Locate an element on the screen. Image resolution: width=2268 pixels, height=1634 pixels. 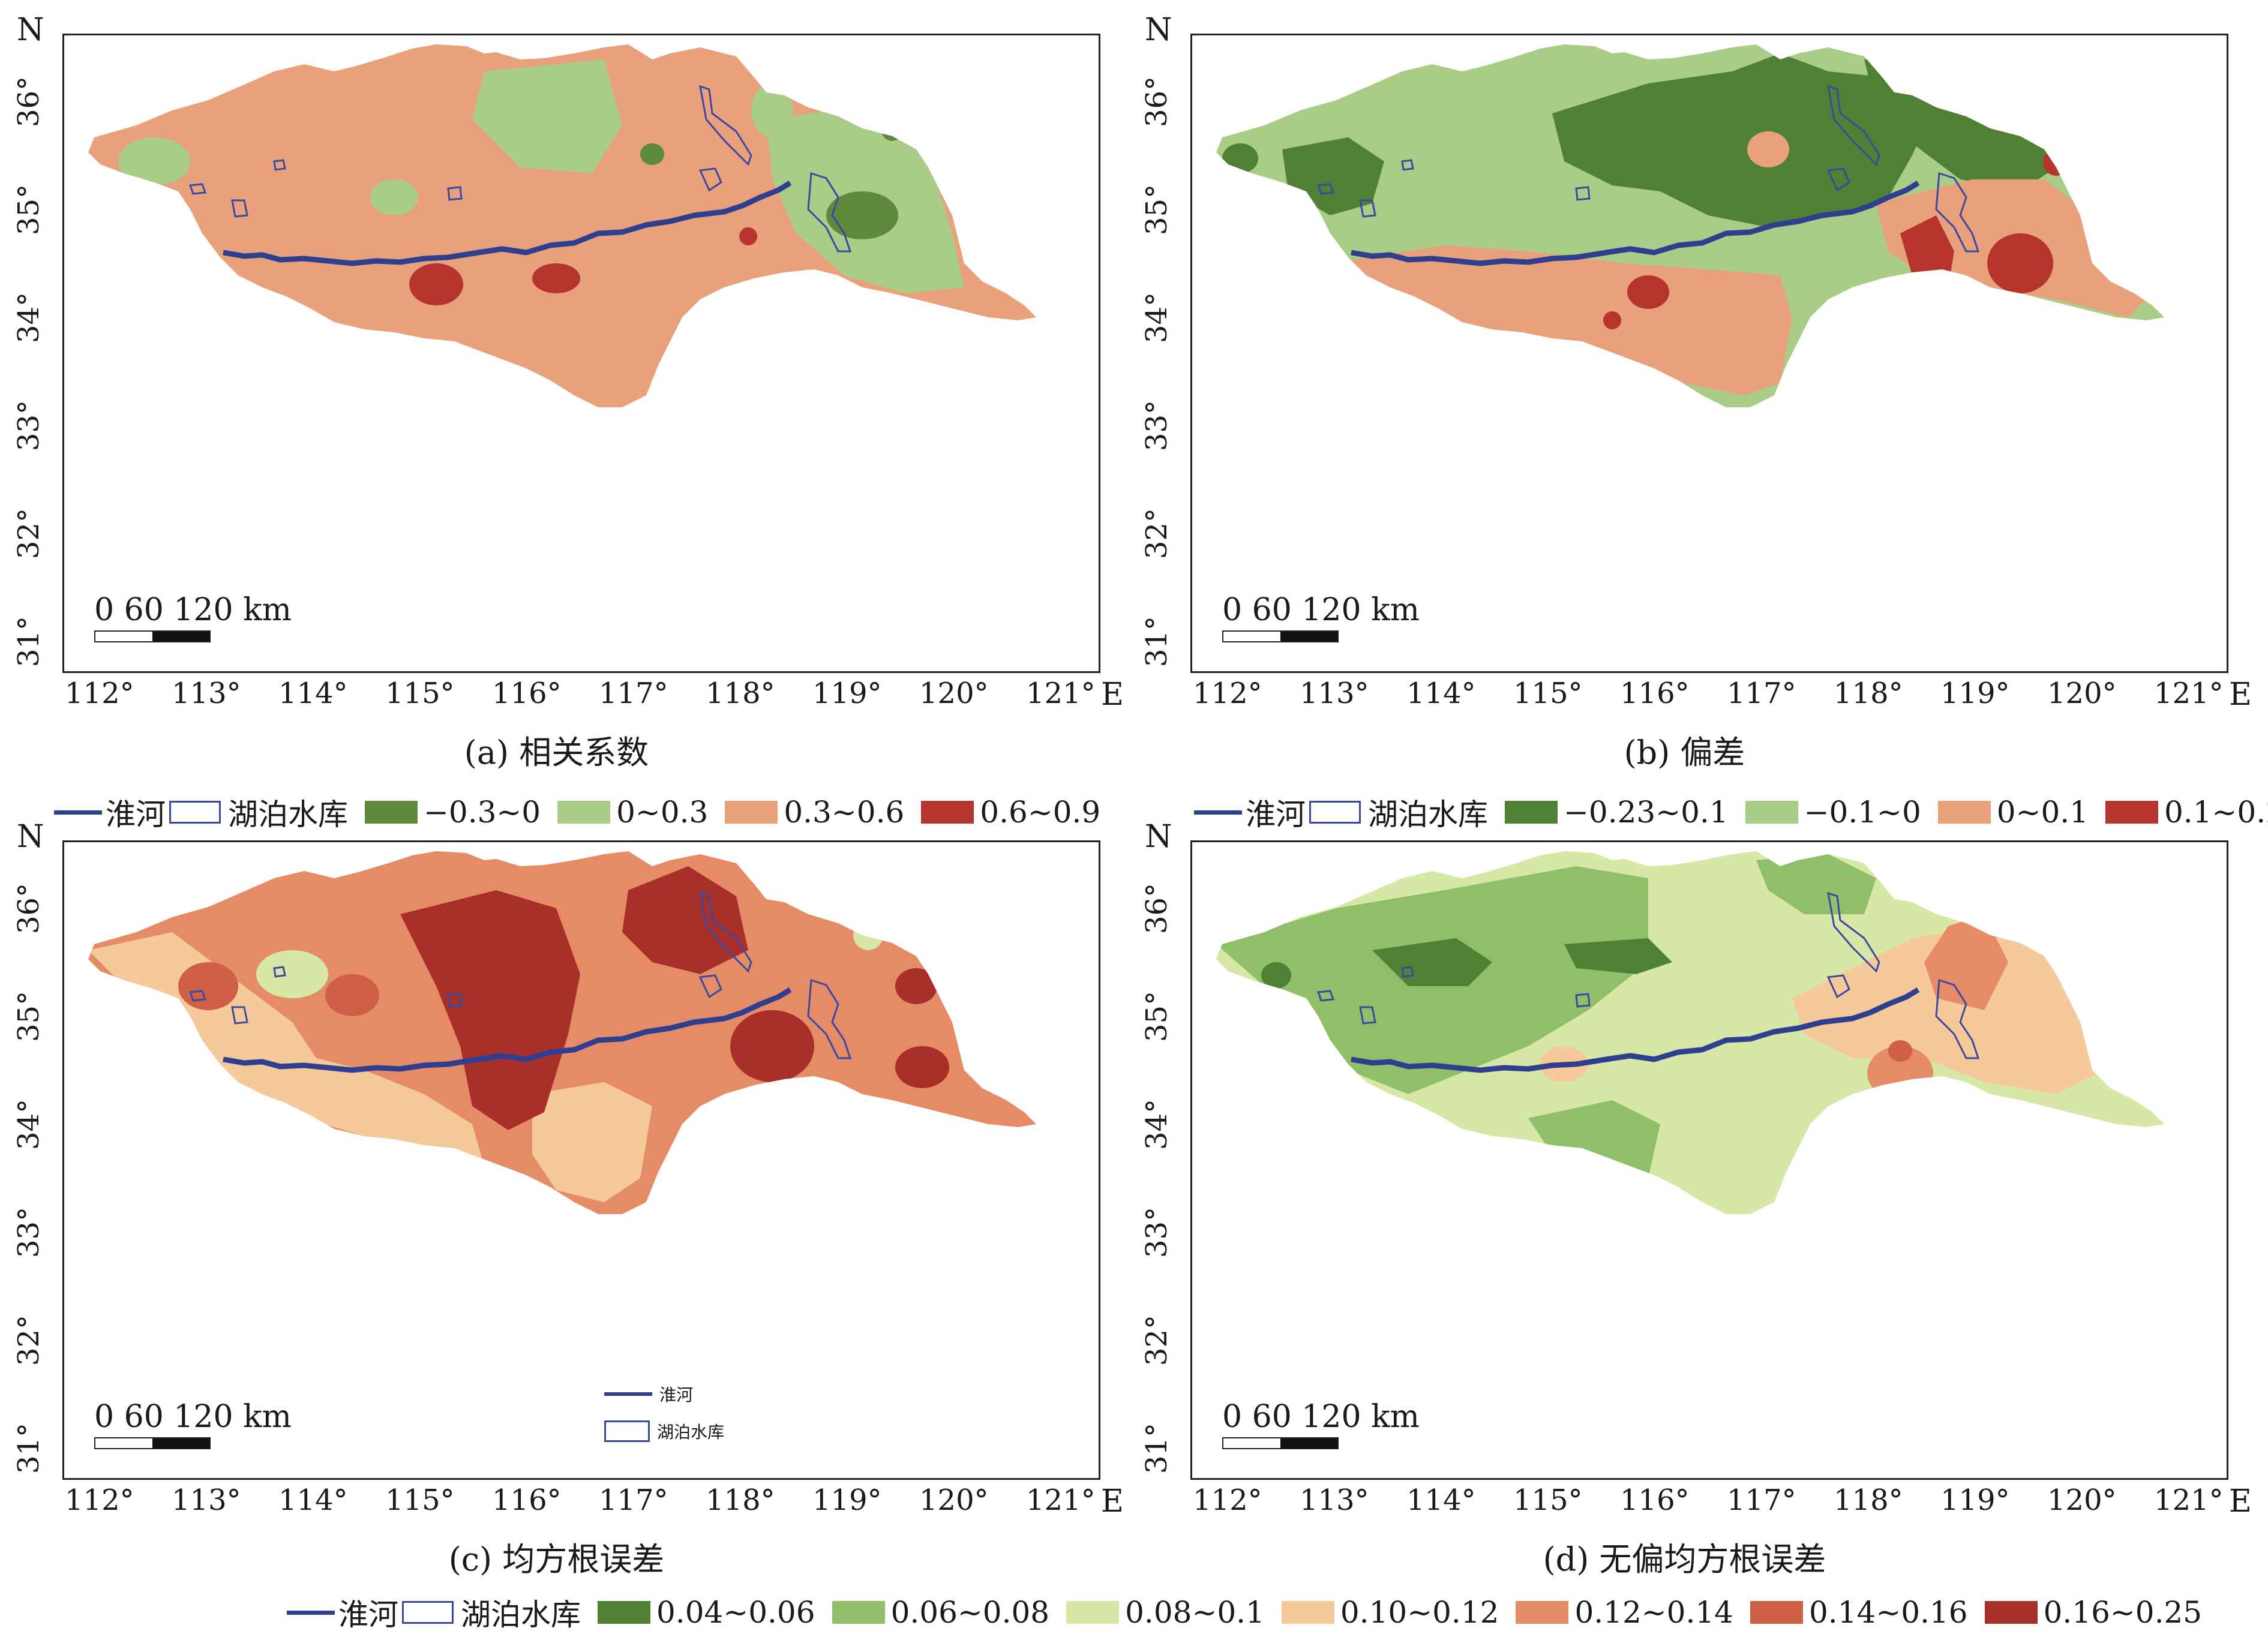
y-tick-label: 34° is located at coordinates (1157, 1124).